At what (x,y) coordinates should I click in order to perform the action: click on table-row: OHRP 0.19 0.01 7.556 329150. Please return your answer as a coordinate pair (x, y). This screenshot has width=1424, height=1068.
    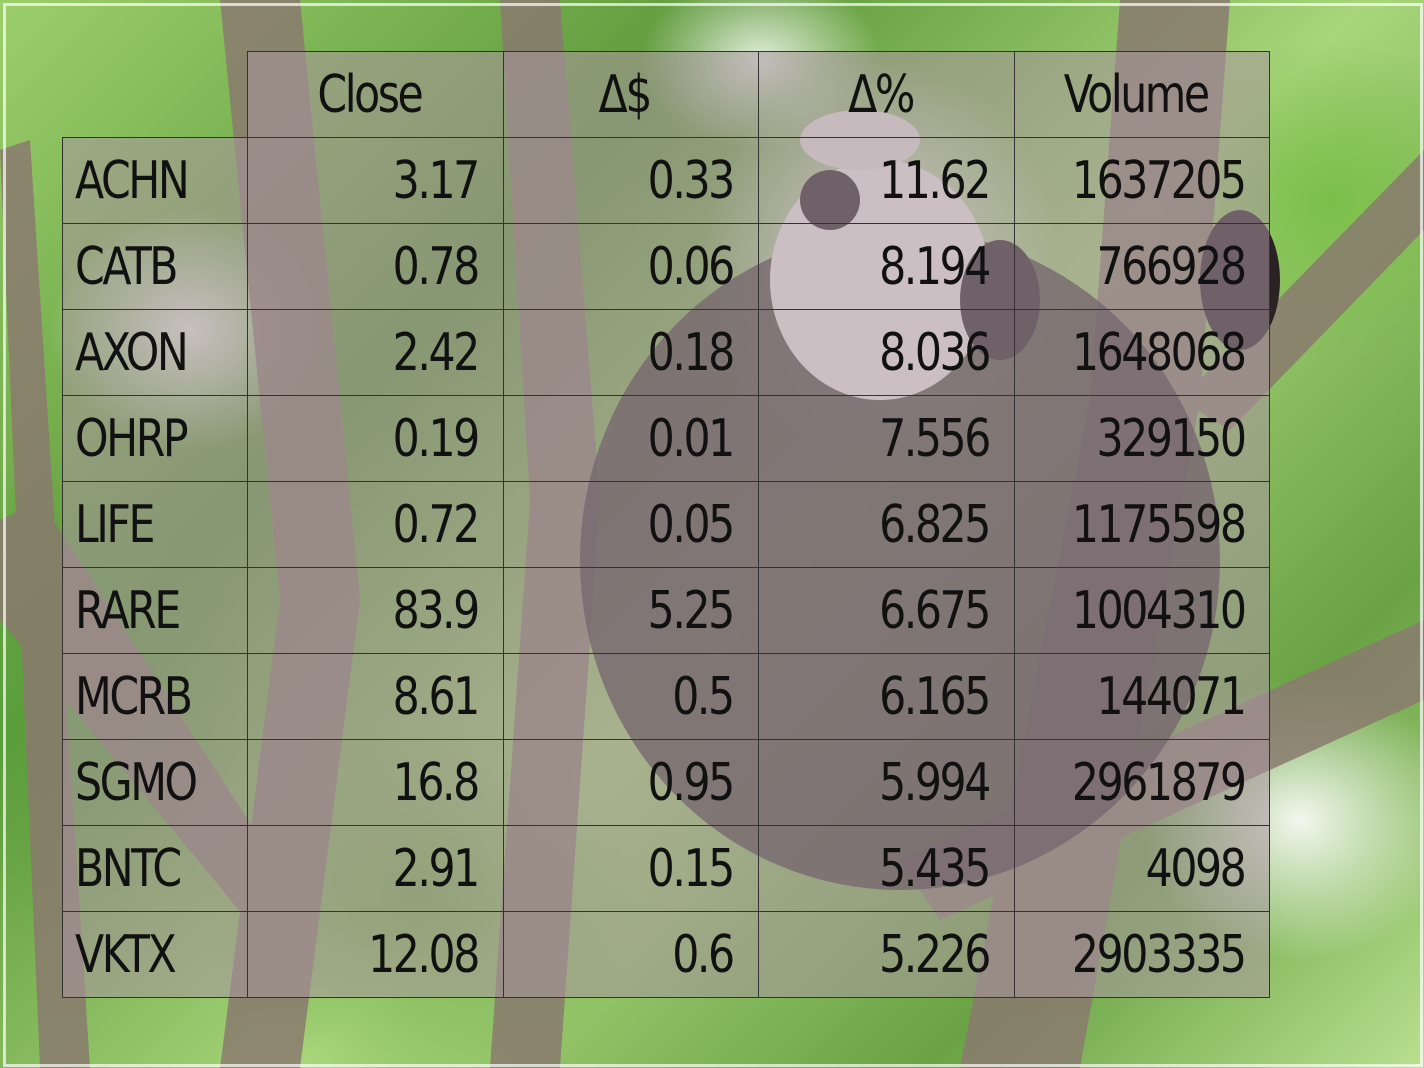
    Looking at the image, I should click on (666, 438).